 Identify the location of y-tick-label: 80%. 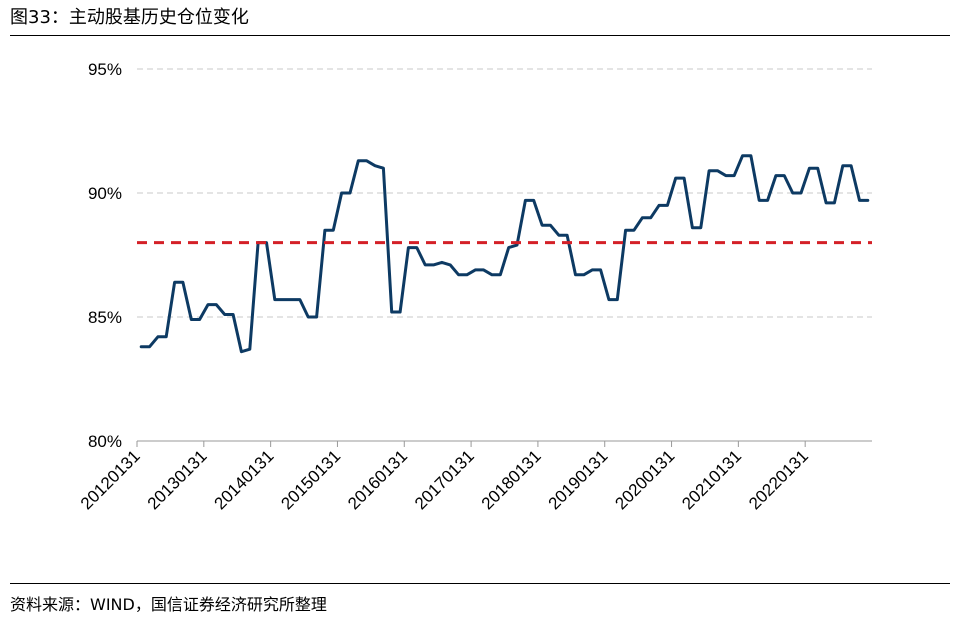
(105, 441).